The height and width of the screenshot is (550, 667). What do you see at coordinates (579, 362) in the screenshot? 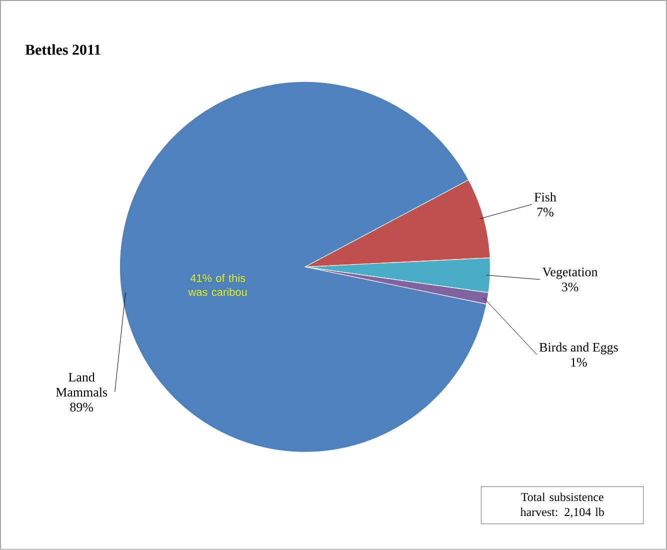
I see `data-label: 1%` at bounding box center [579, 362].